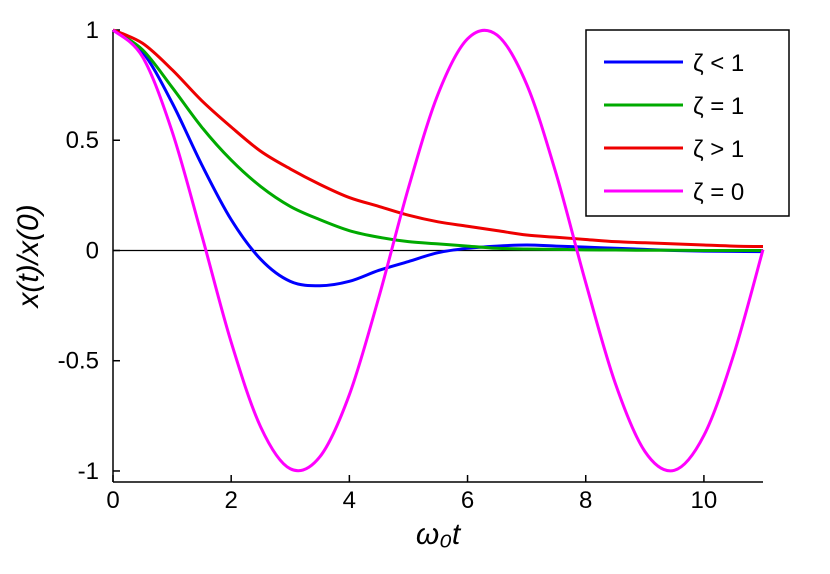 This screenshot has height=574, width=830. I want to click on x-axis-label: ω₀t, so click(439, 534).